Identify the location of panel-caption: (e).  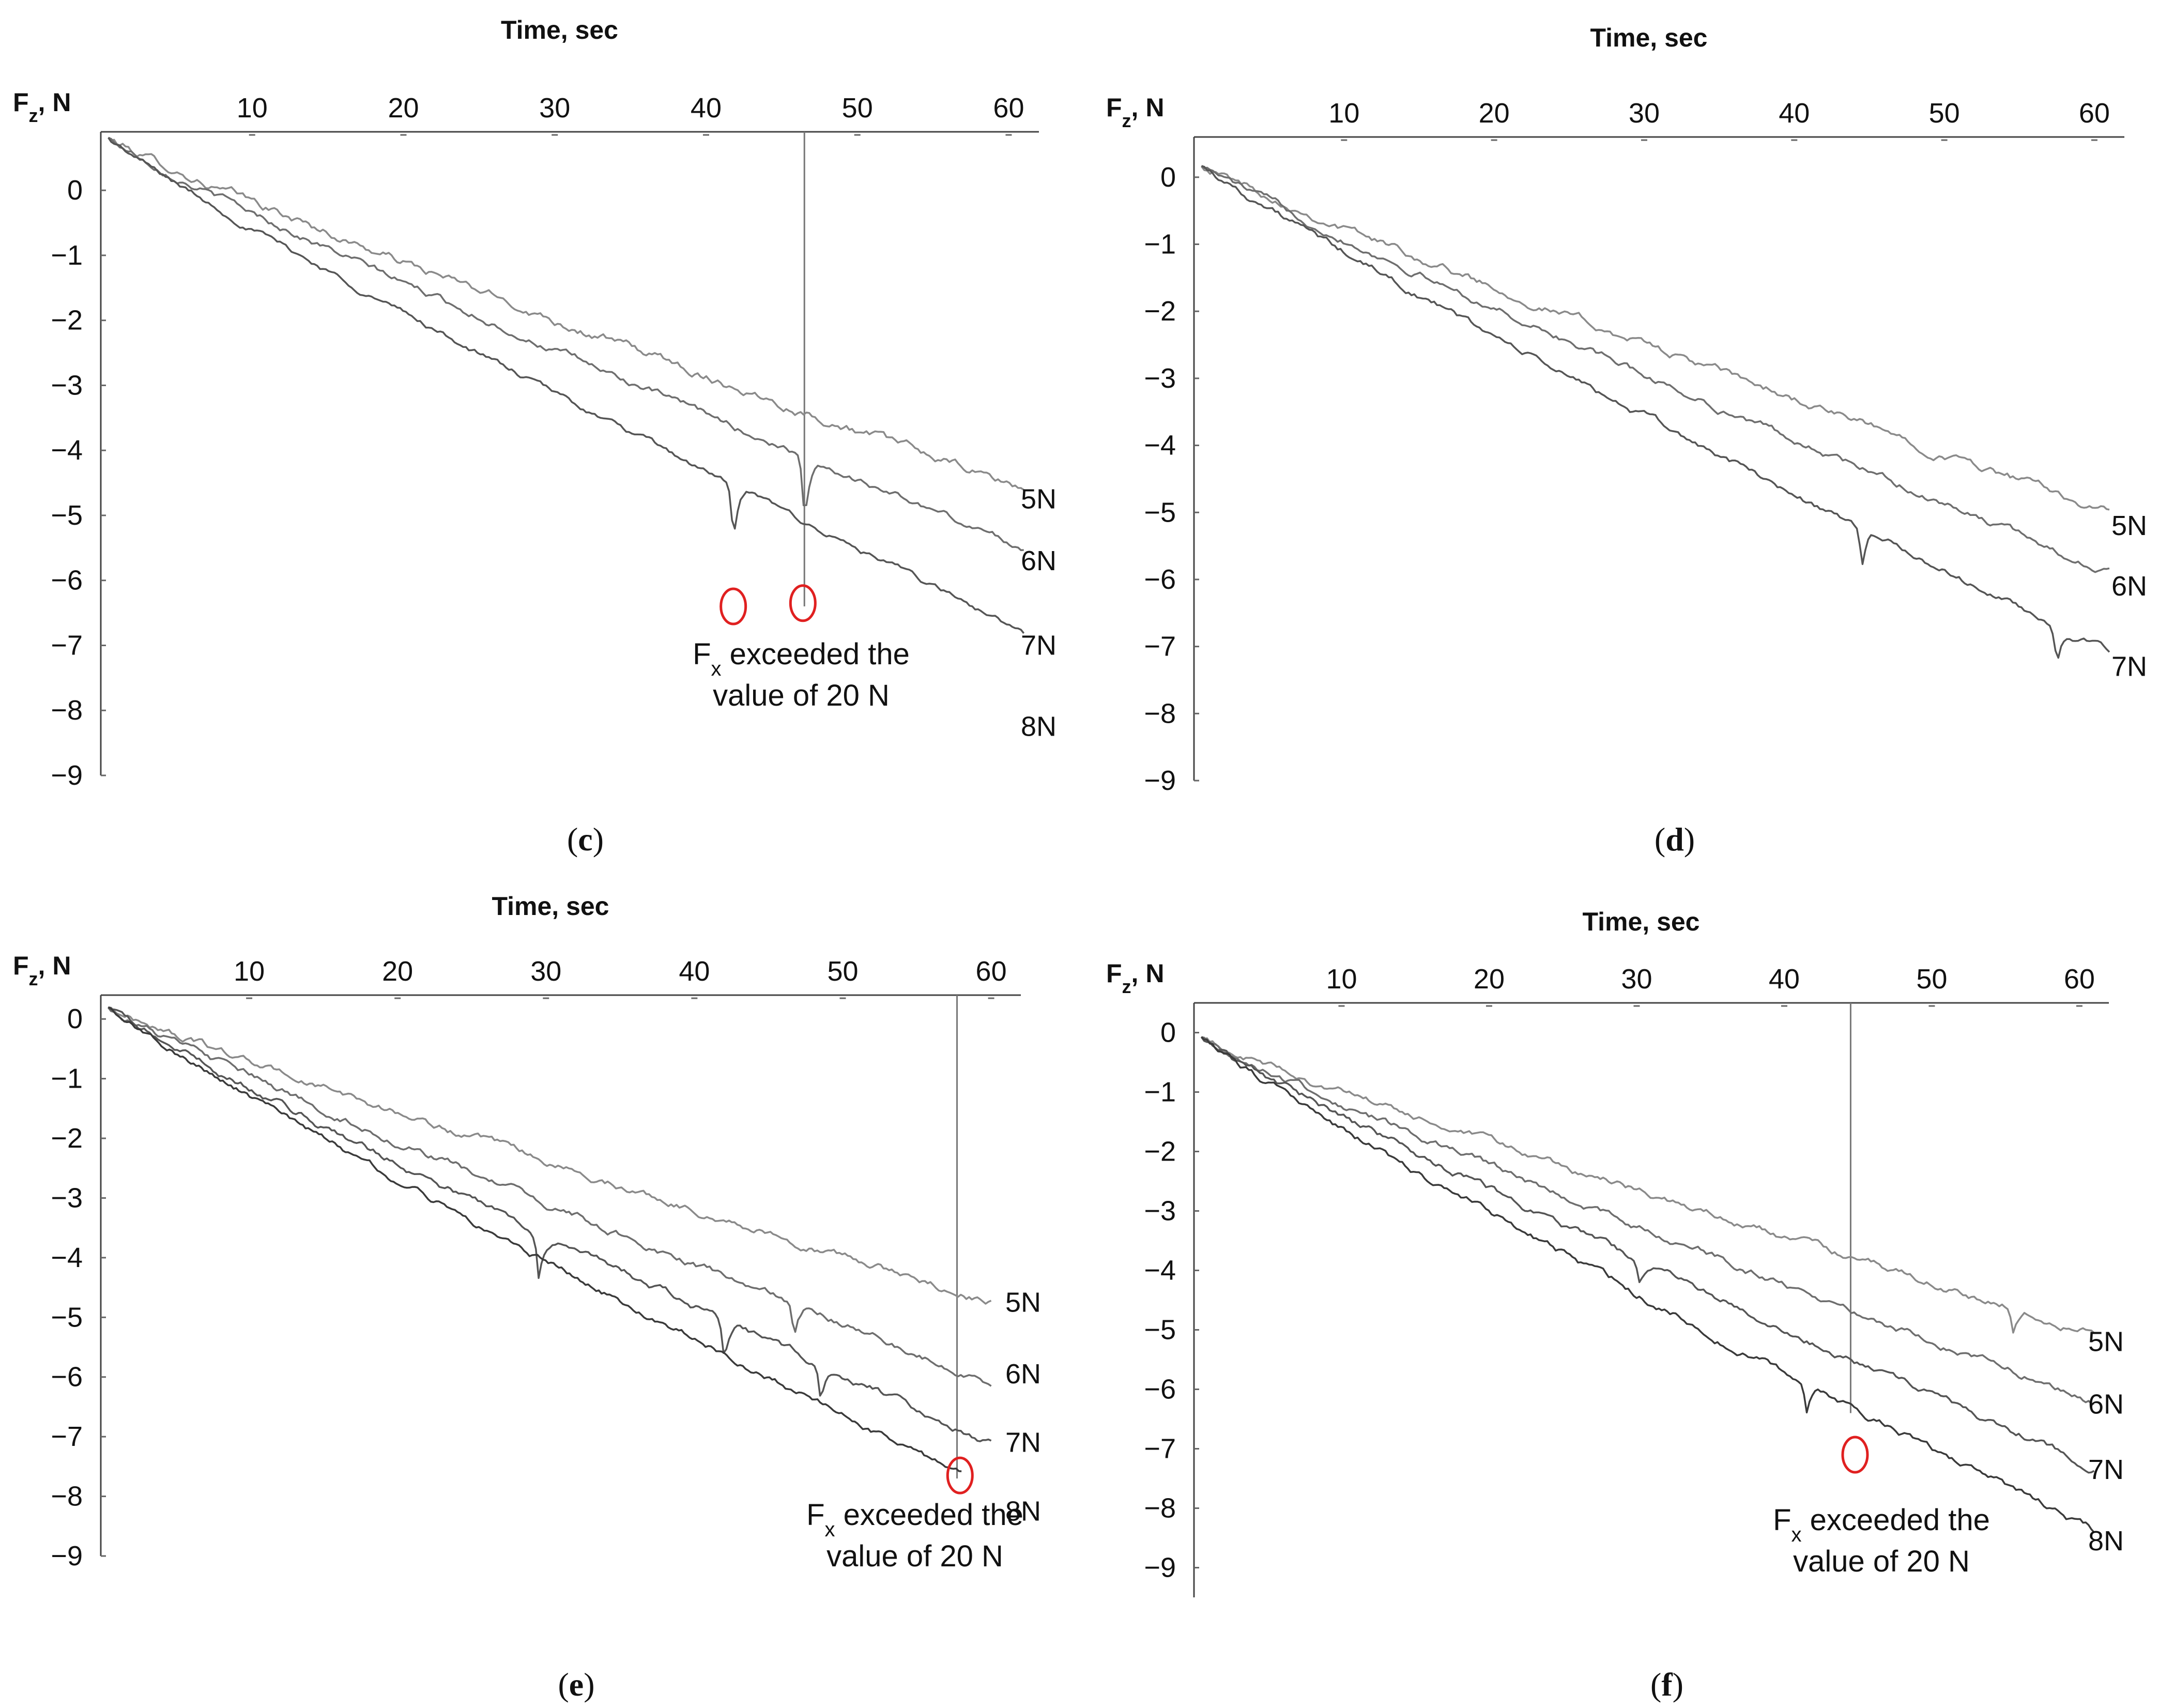
(576, 1684).